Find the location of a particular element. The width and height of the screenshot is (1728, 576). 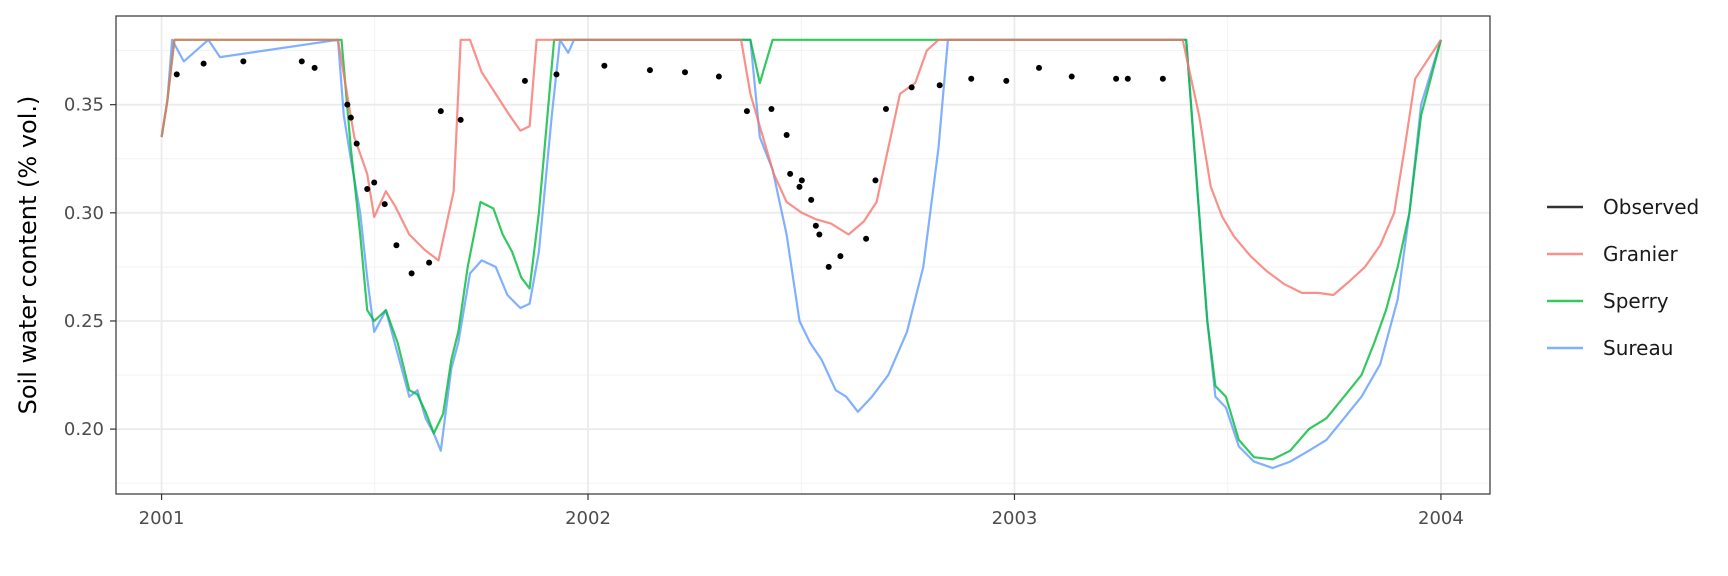

legend-label-sperry: Sperry is located at coordinates (1636, 301).